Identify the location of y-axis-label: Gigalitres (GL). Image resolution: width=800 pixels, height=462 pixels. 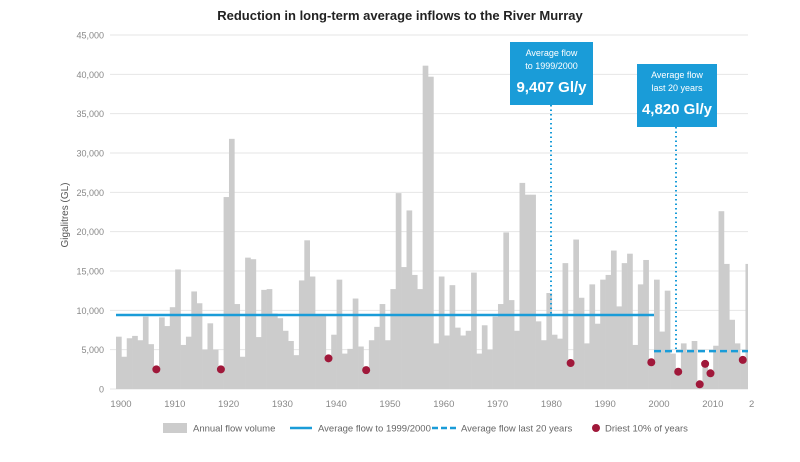
(65, 214).